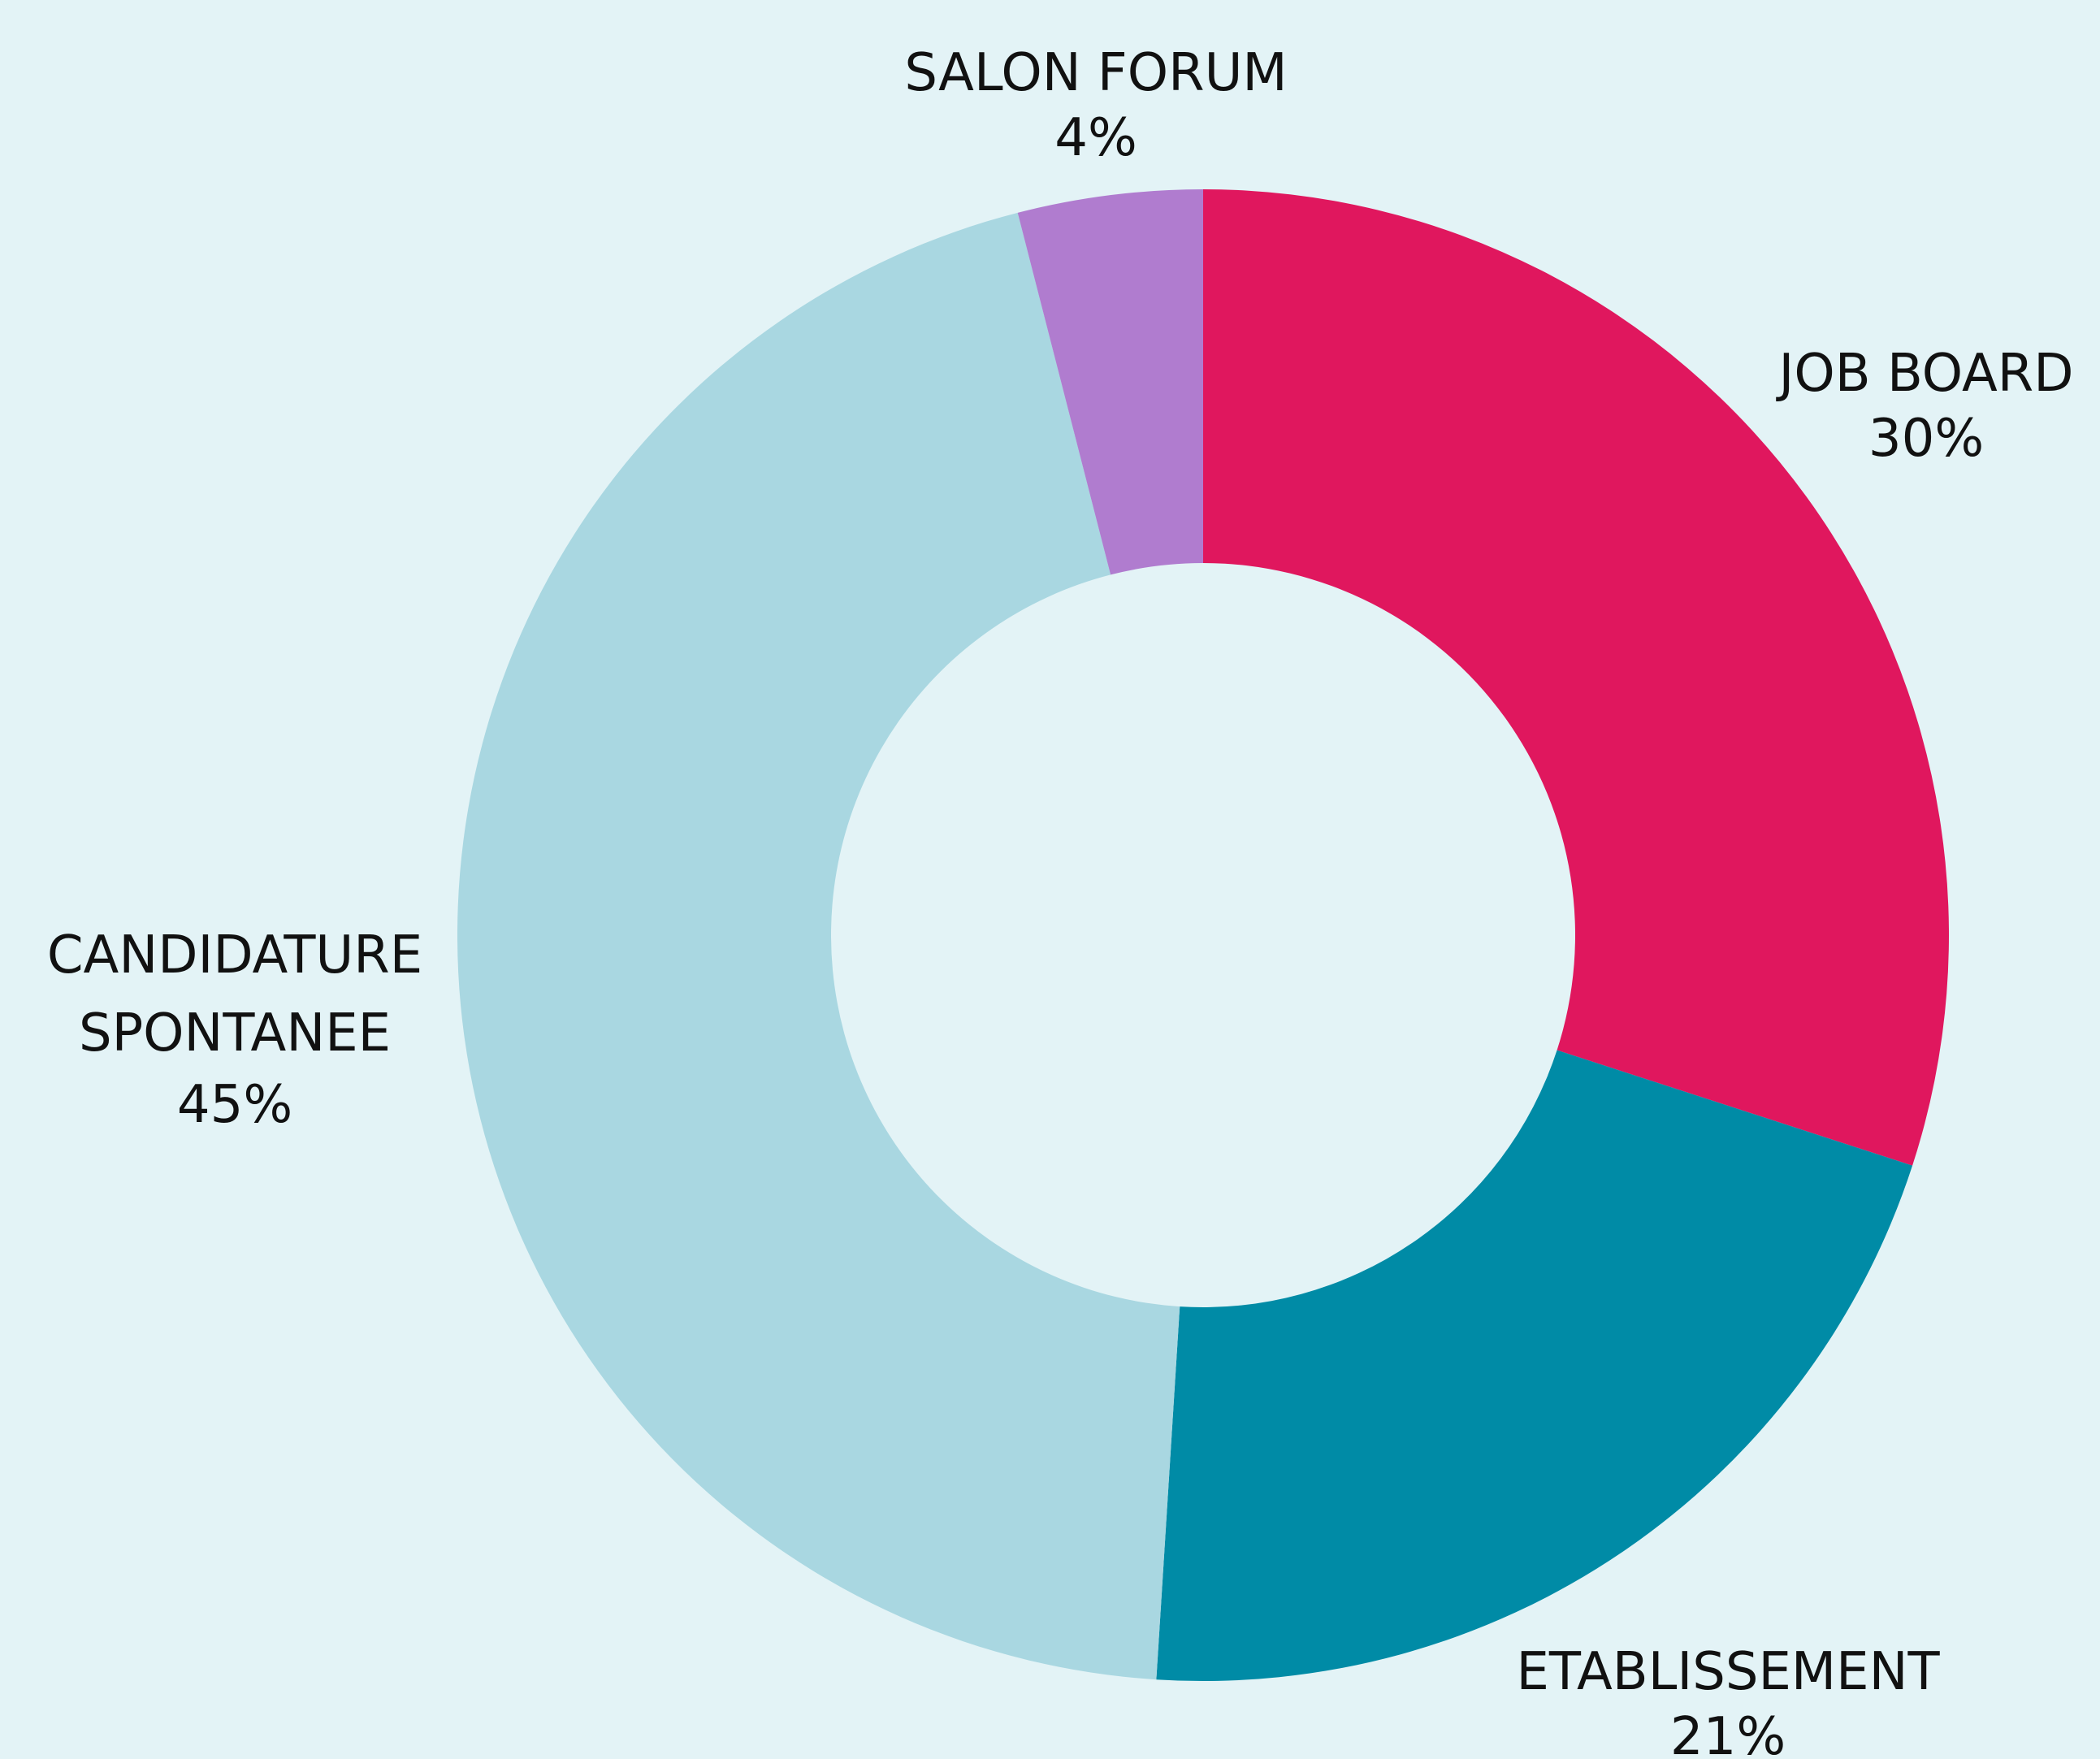 The width and height of the screenshot is (2100, 1759). What do you see at coordinates (1096, 73) in the screenshot?
I see `category-label: SALON FORUM` at bounding box center [1096, 73].